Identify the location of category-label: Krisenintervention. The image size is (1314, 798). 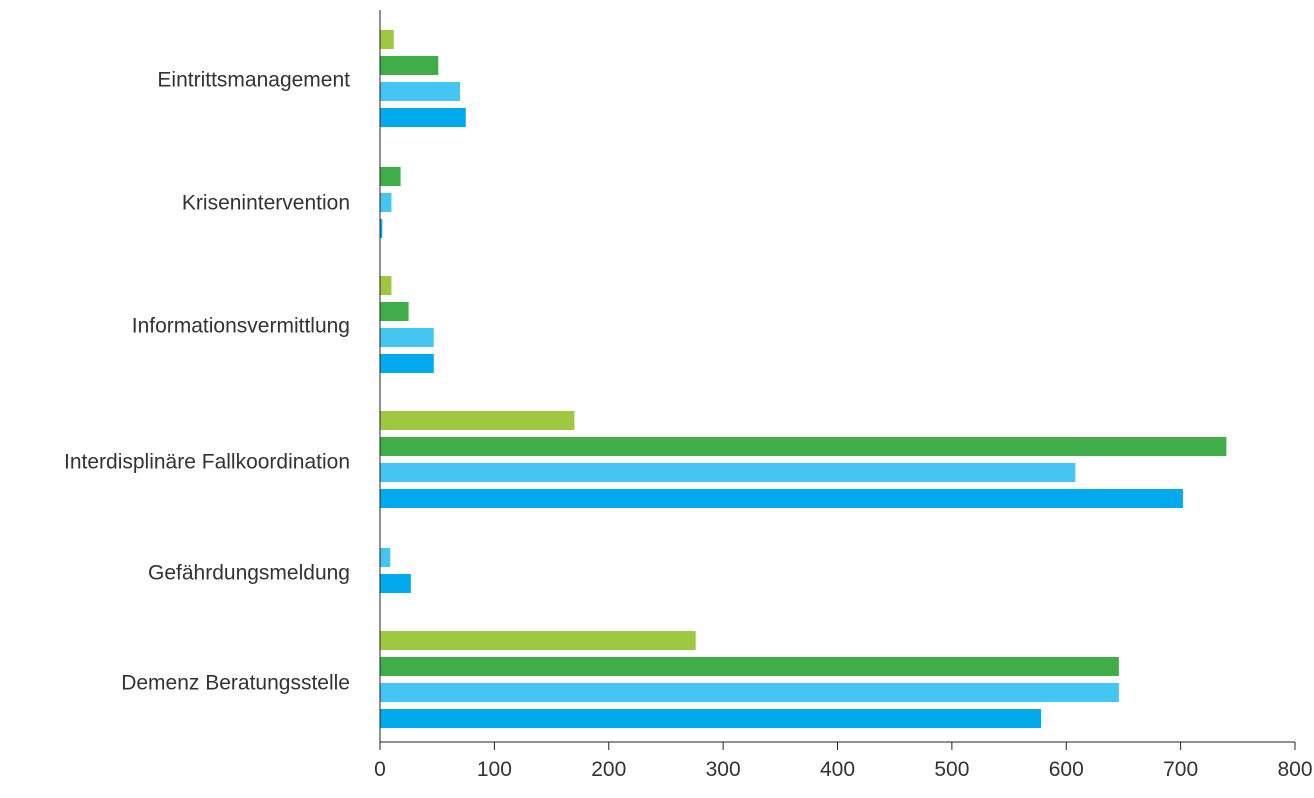
(266, 203).